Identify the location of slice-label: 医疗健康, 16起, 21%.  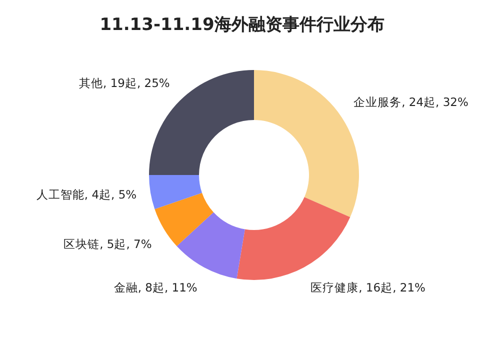
(368, 287).